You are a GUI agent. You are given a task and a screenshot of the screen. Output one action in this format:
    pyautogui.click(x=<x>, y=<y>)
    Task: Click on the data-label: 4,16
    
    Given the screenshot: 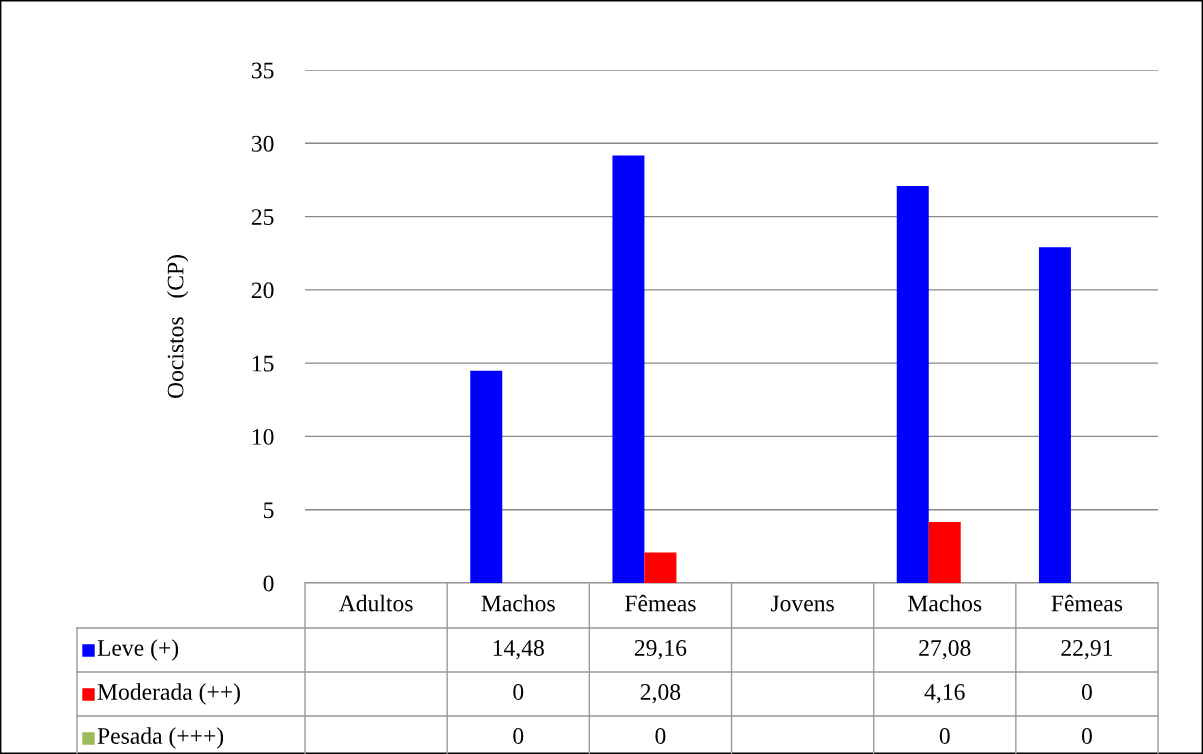 What is the action you would take?
    pyautogui.click(x=944, y=694)
    